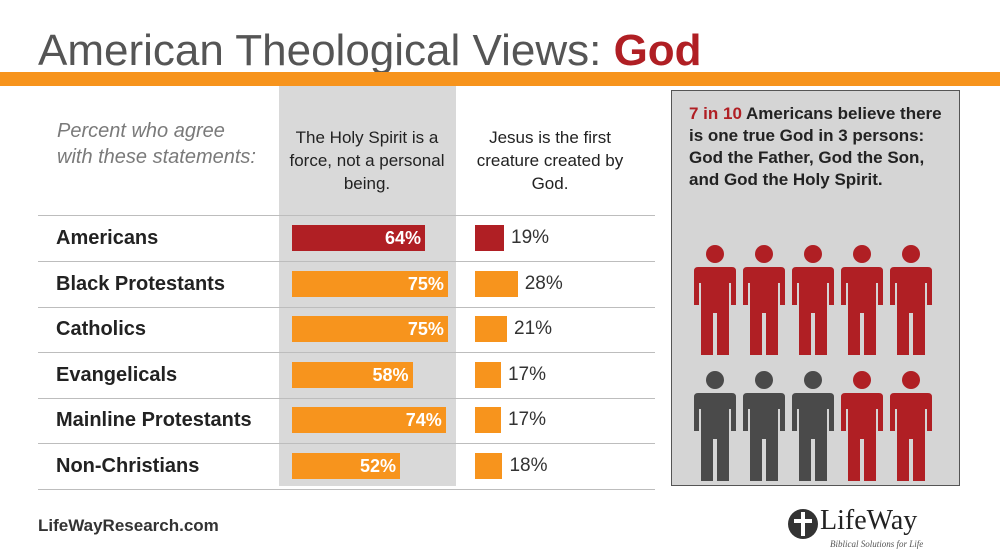 Image resolution: width=1000 pixels, height=560 pixels. Describe the element at coordinates (128, 466) in the screenshot. I see `category-label: Non-Christians` at that location.